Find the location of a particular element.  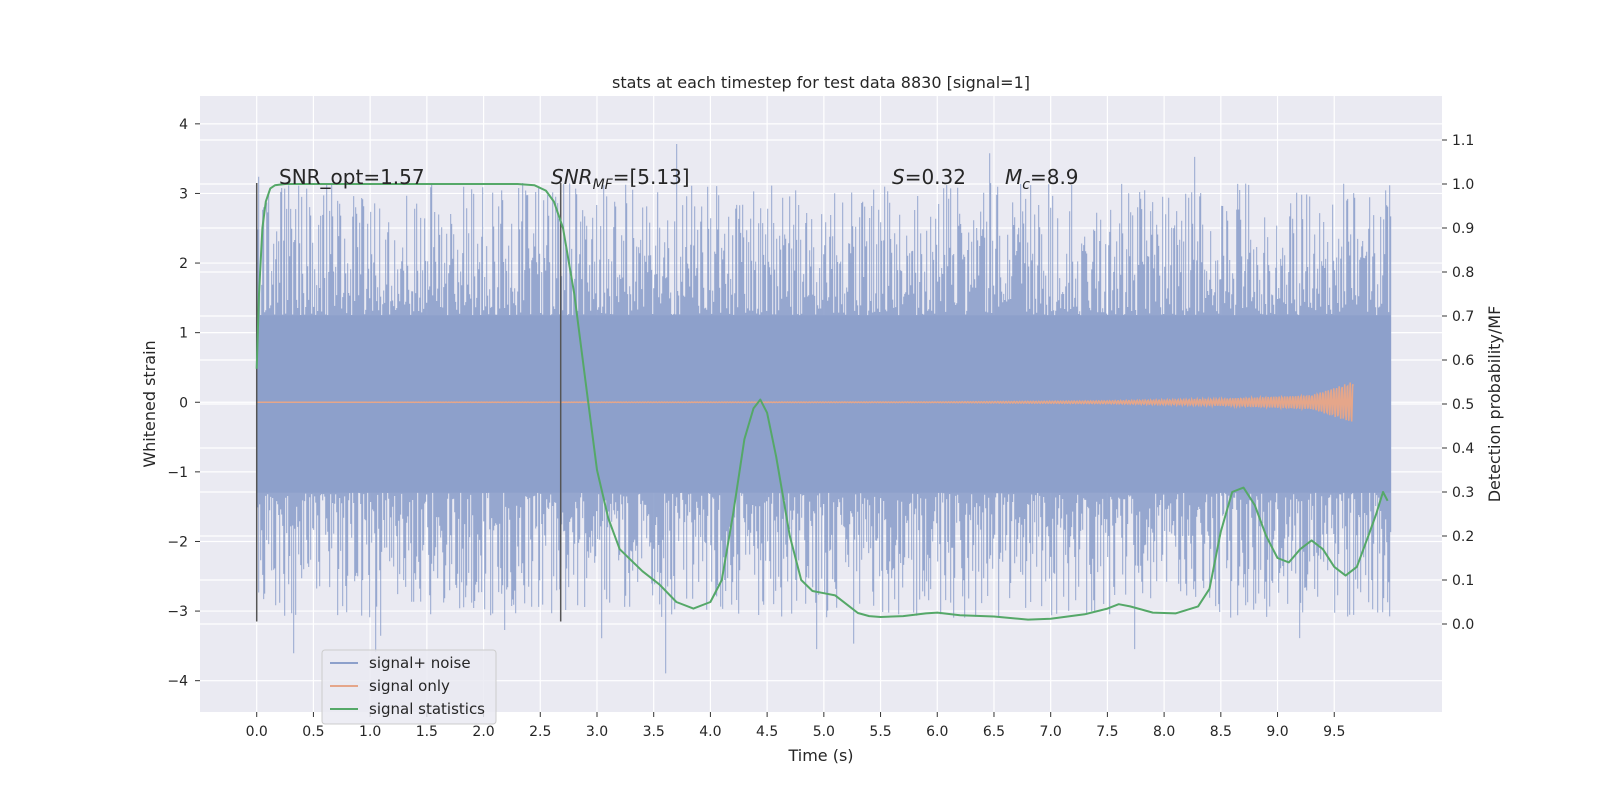

annotation-snr-mf-value: =[5.13] is located at coordinates (651, 177).